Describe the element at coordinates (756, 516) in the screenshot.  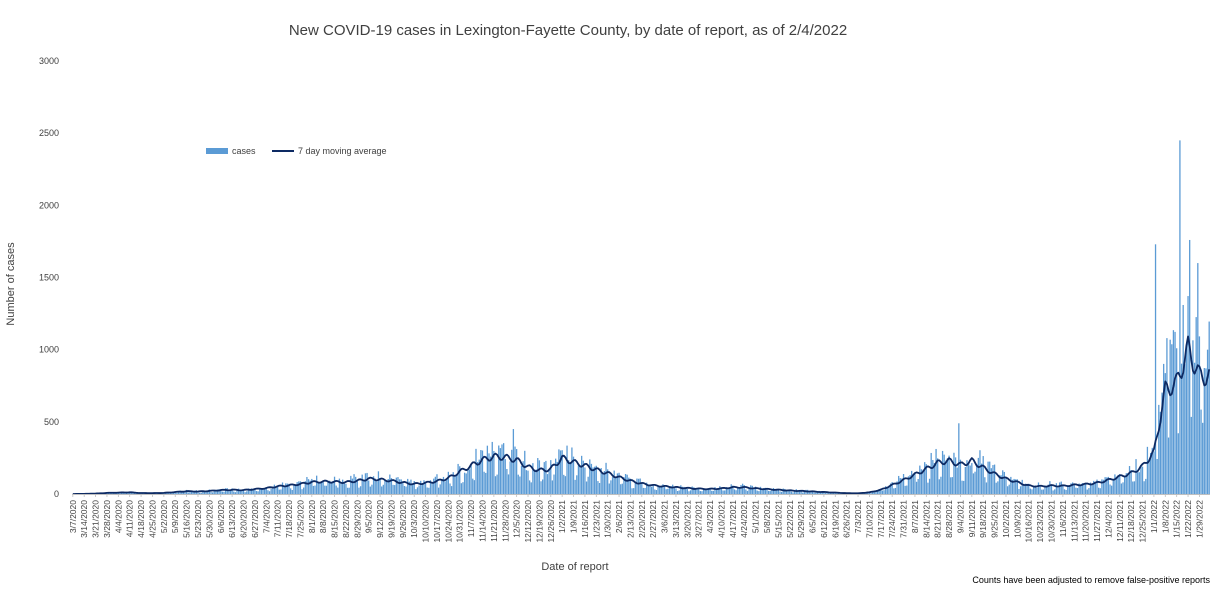
I see `x-tick-label: 5/1/2021` at that location.